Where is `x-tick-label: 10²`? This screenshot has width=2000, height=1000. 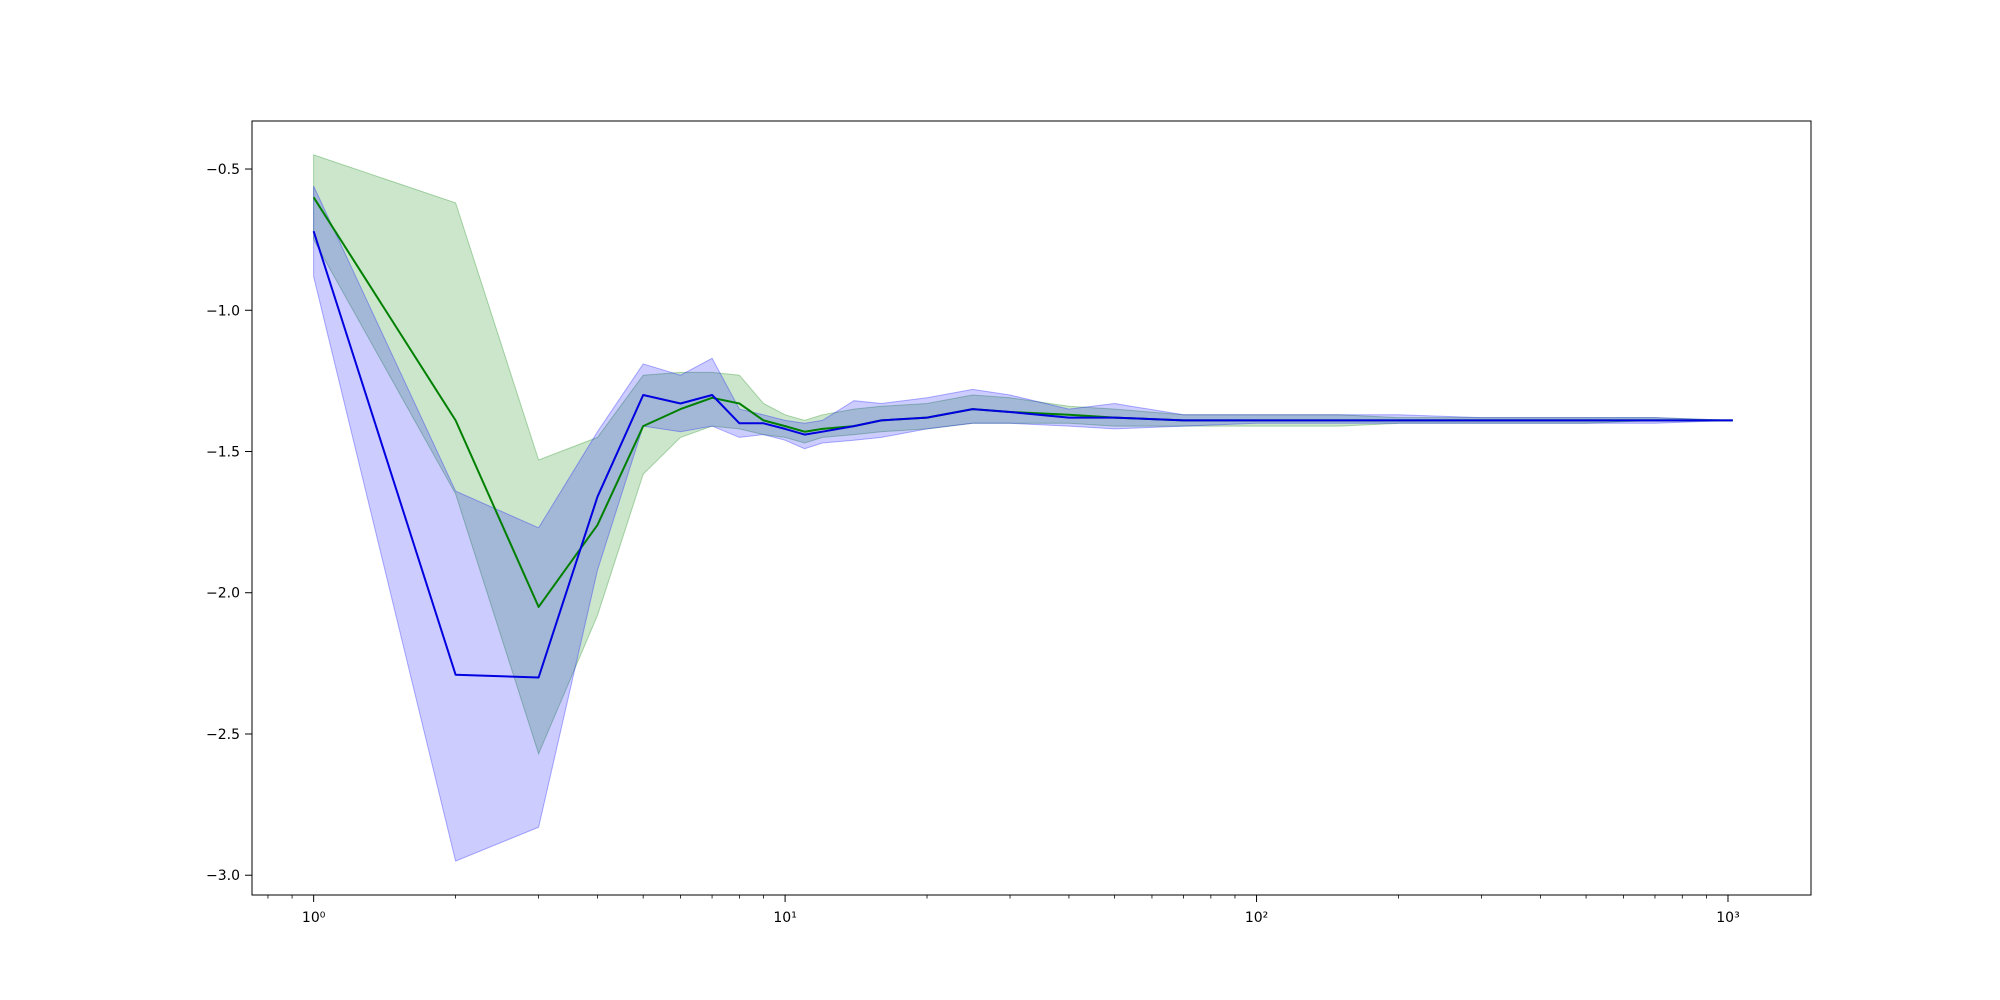
x-tick-label: 10² is located at coordinates (1256, 918).